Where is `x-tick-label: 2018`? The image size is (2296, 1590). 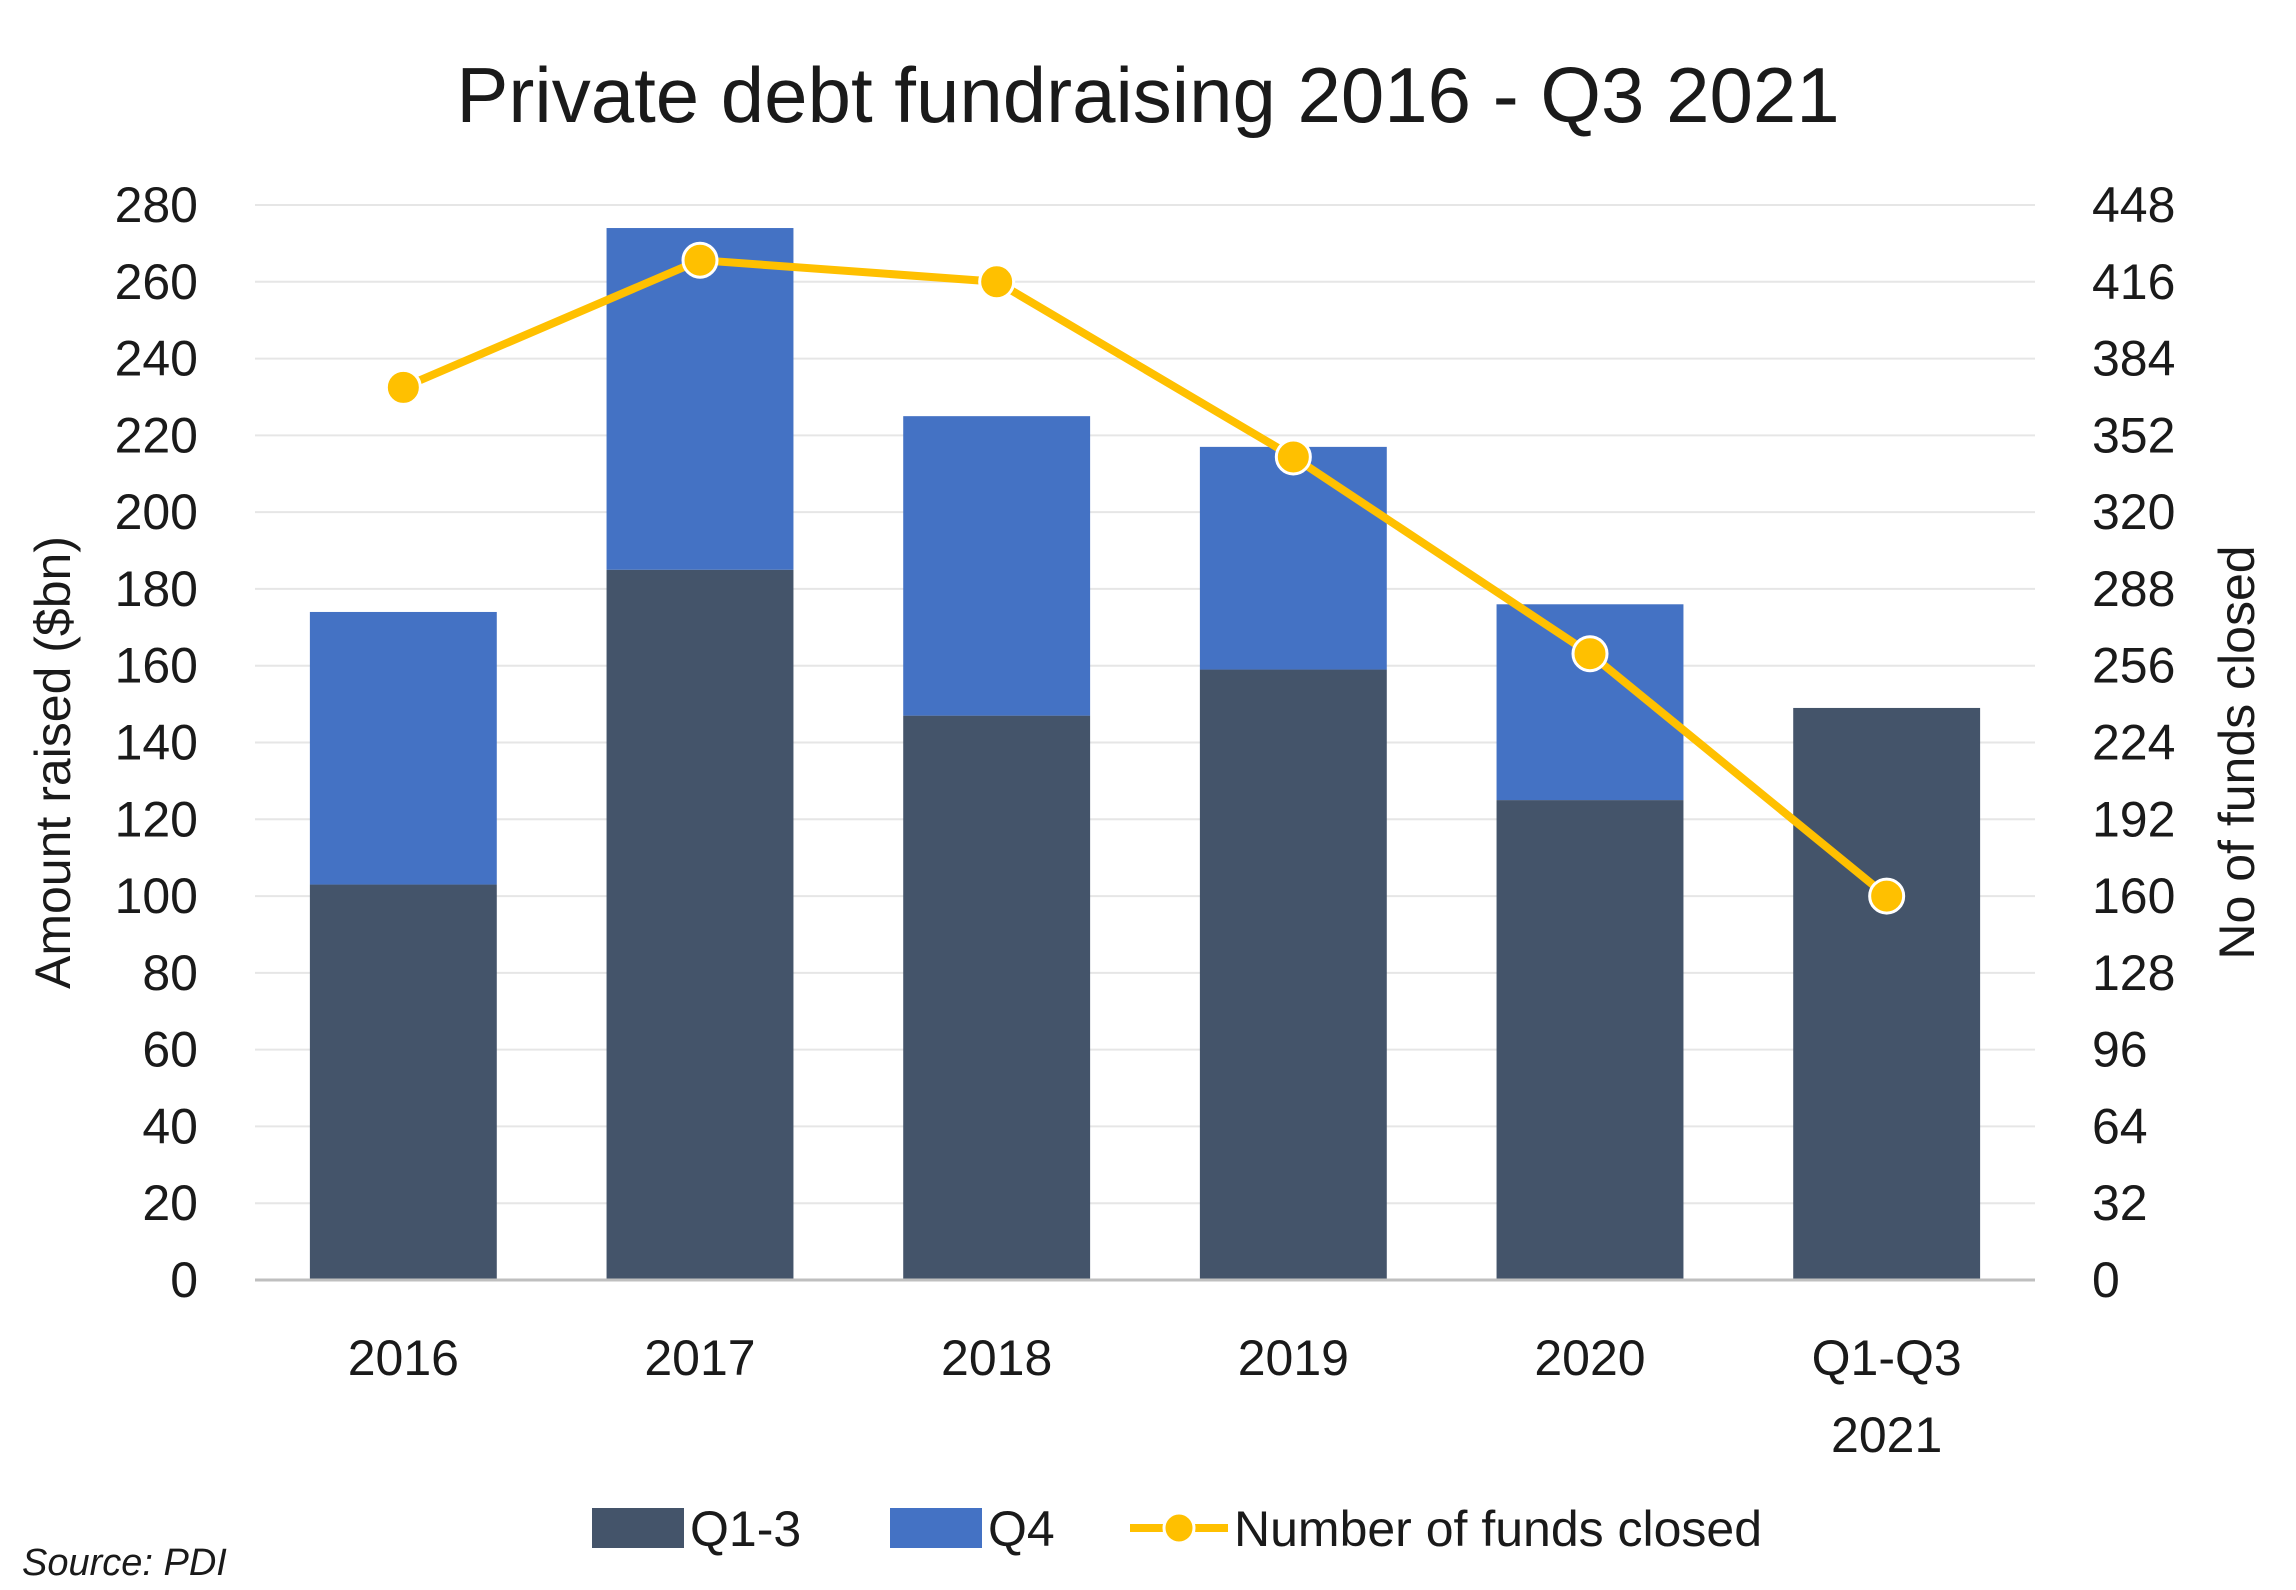 x-tick-label: 2018 is located at coordinates (996, 1358).